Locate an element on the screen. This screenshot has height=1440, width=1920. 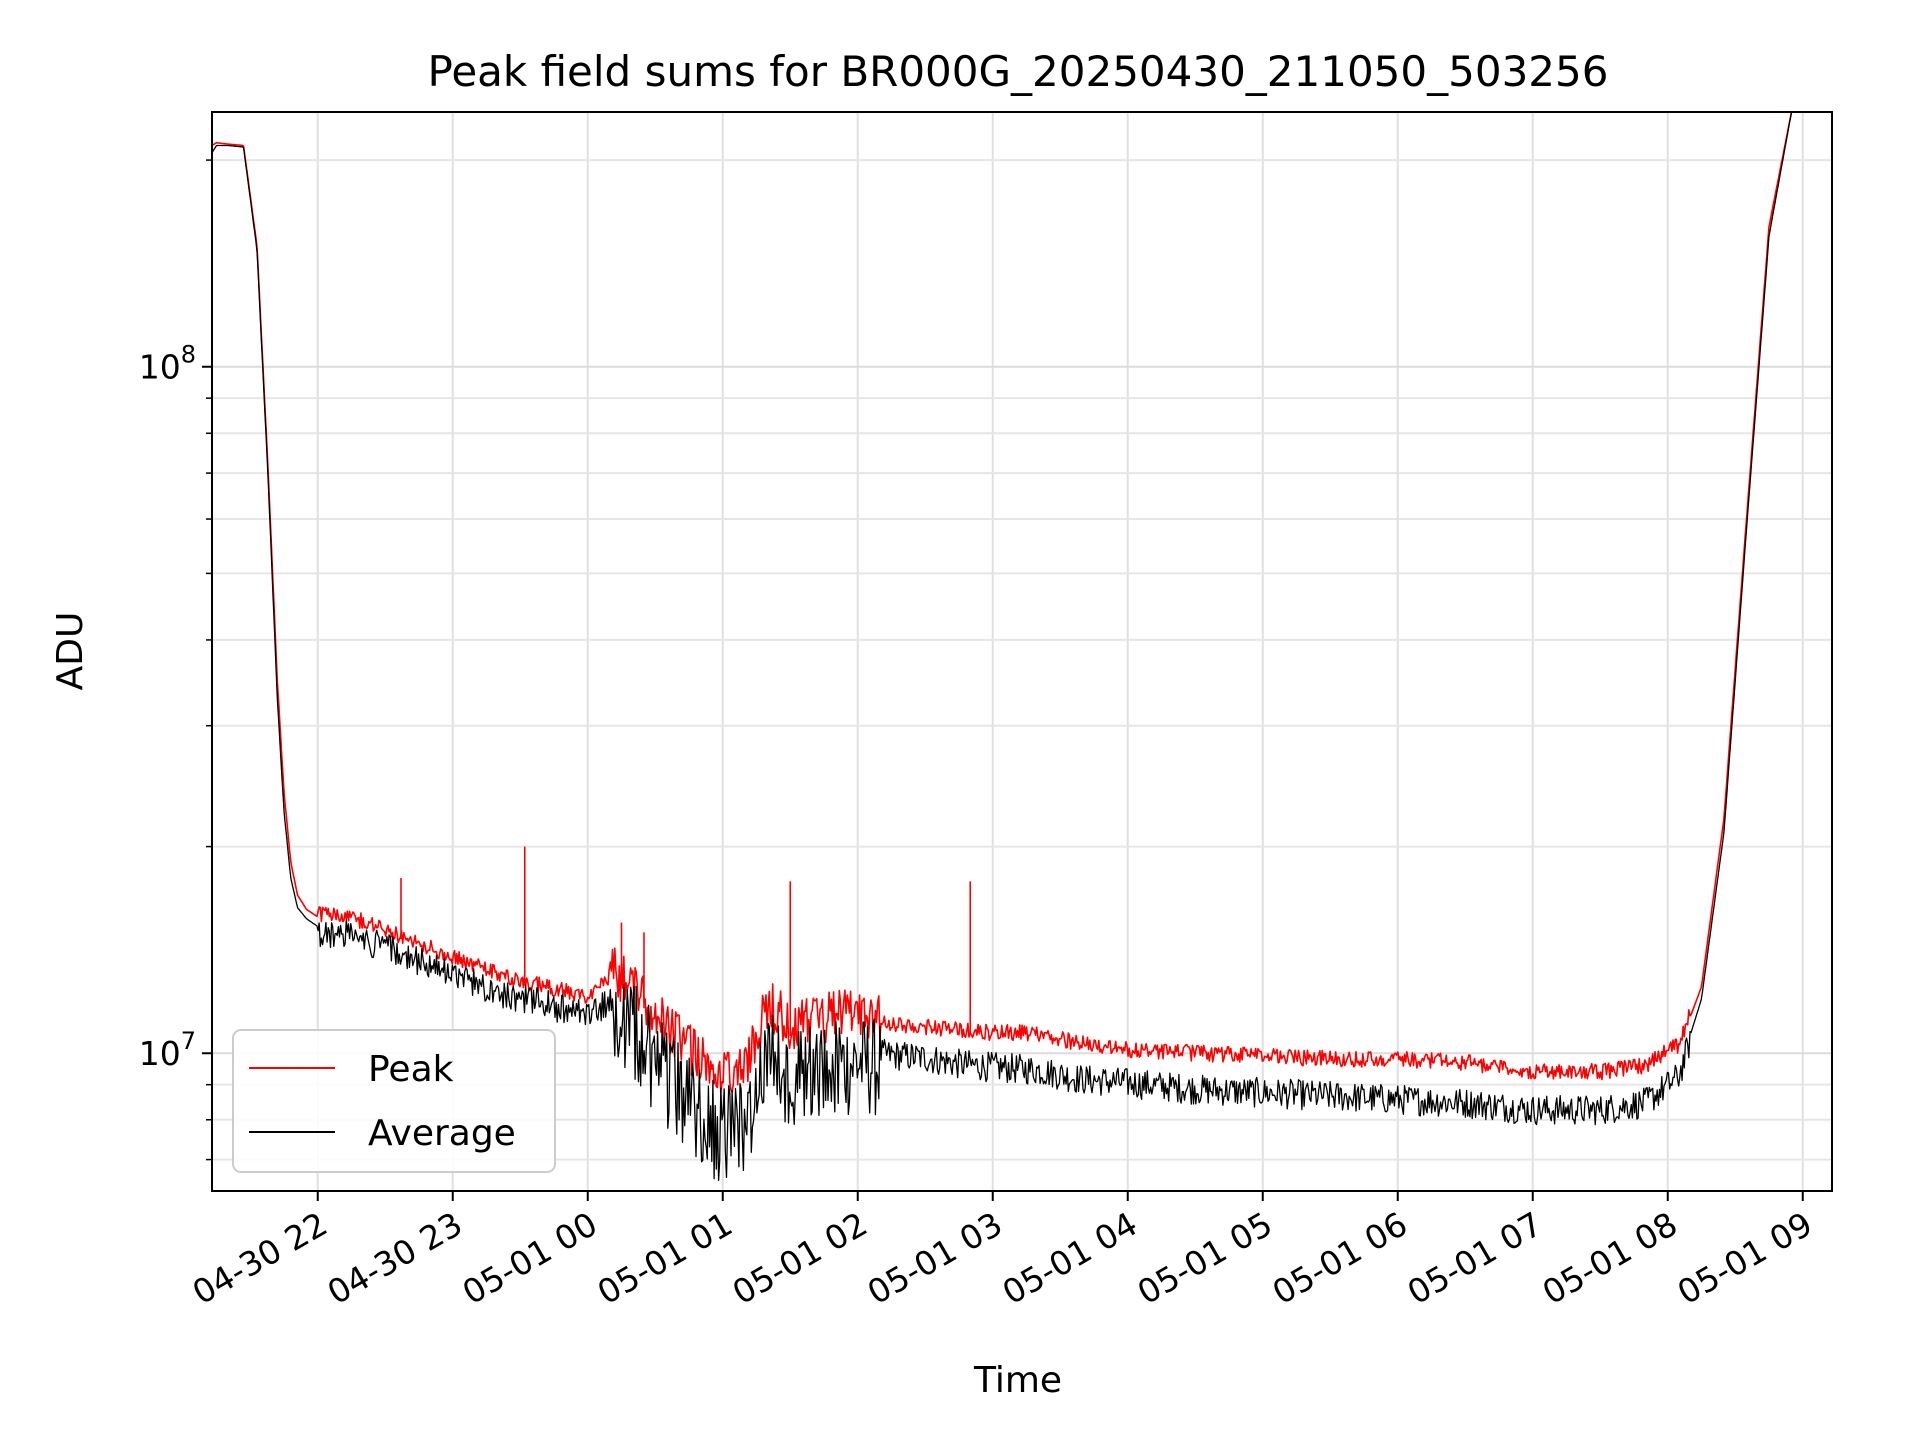
legend: Peak Average is located at coordinates (394, 1101).